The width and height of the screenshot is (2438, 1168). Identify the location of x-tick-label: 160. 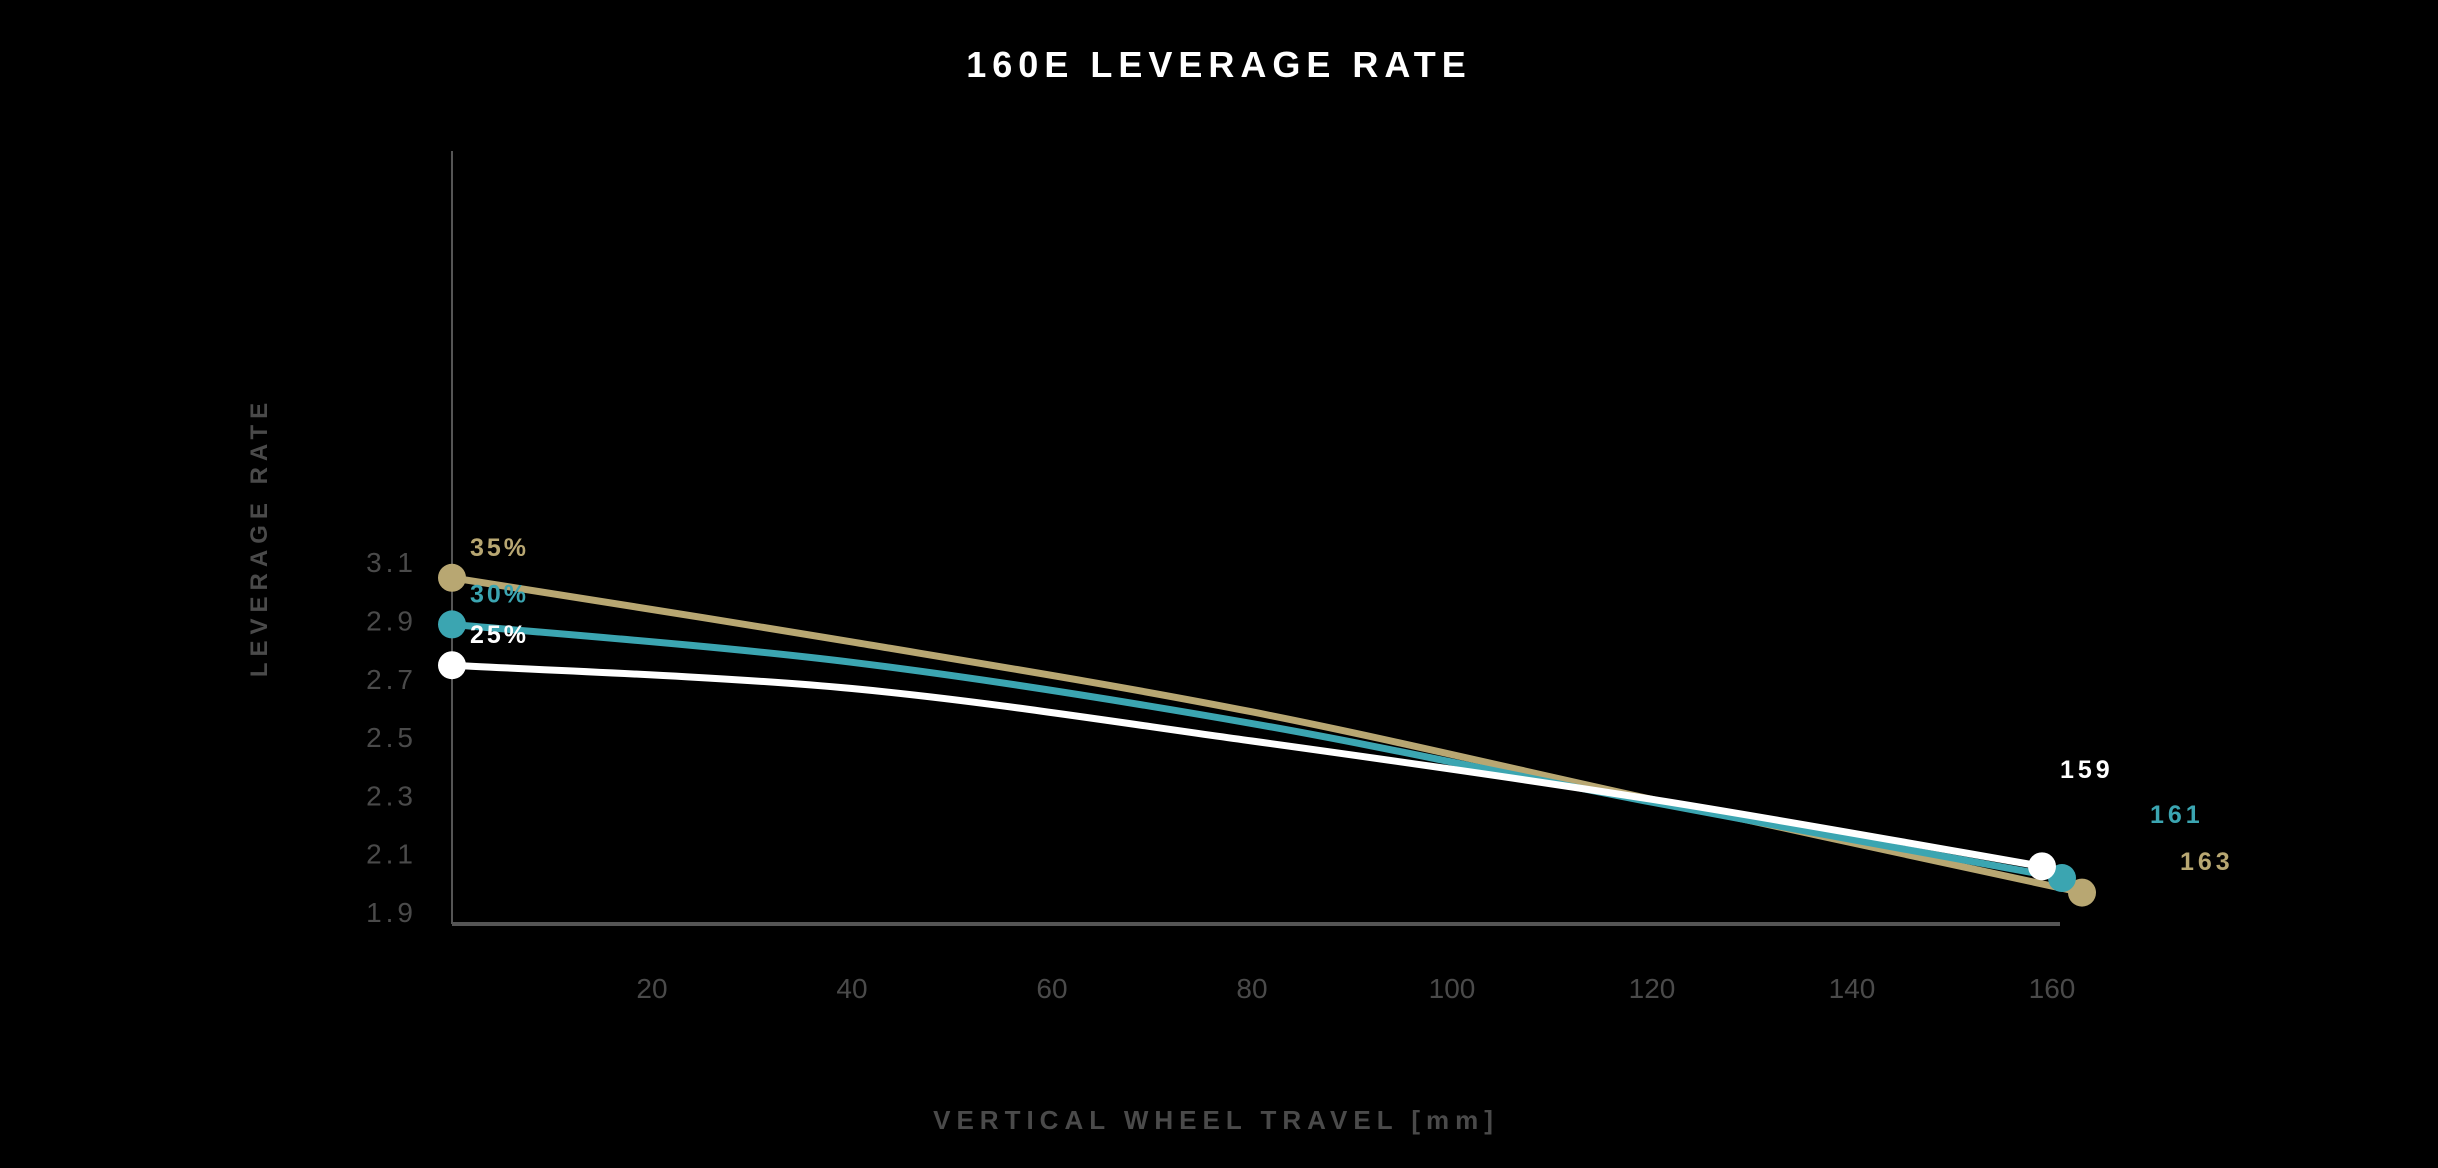
(2052, 988).